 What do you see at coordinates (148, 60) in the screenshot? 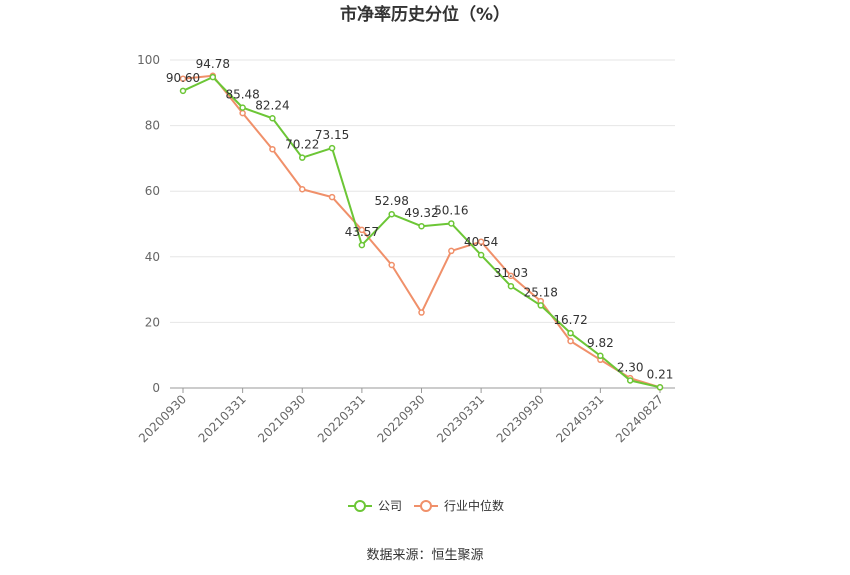
I see `y-tick-label: 100` at bounding box center [148, 60].